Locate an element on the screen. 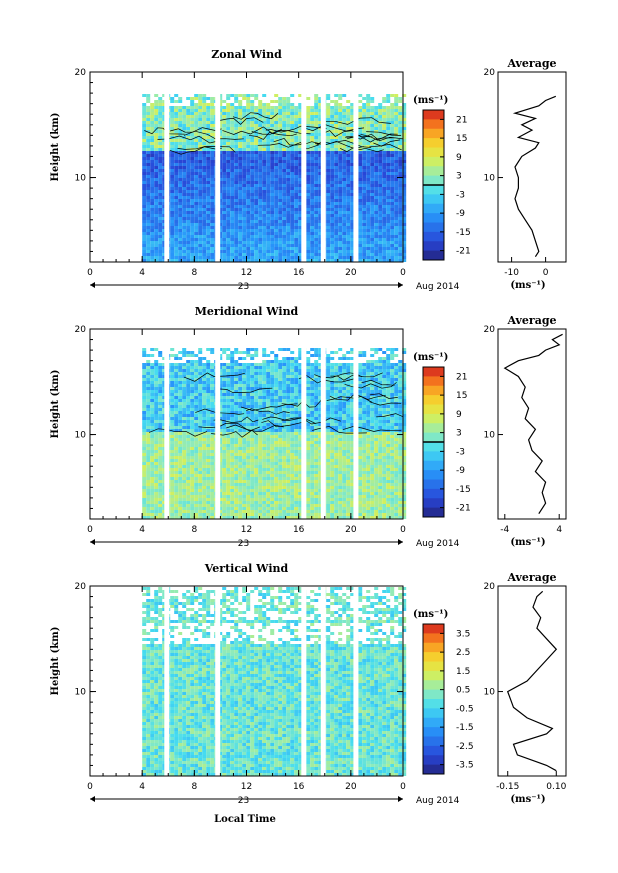 The width and height of the screenshot is (618, 873). profile-x-tick-label: 0 is located at coordinates (546, 273).